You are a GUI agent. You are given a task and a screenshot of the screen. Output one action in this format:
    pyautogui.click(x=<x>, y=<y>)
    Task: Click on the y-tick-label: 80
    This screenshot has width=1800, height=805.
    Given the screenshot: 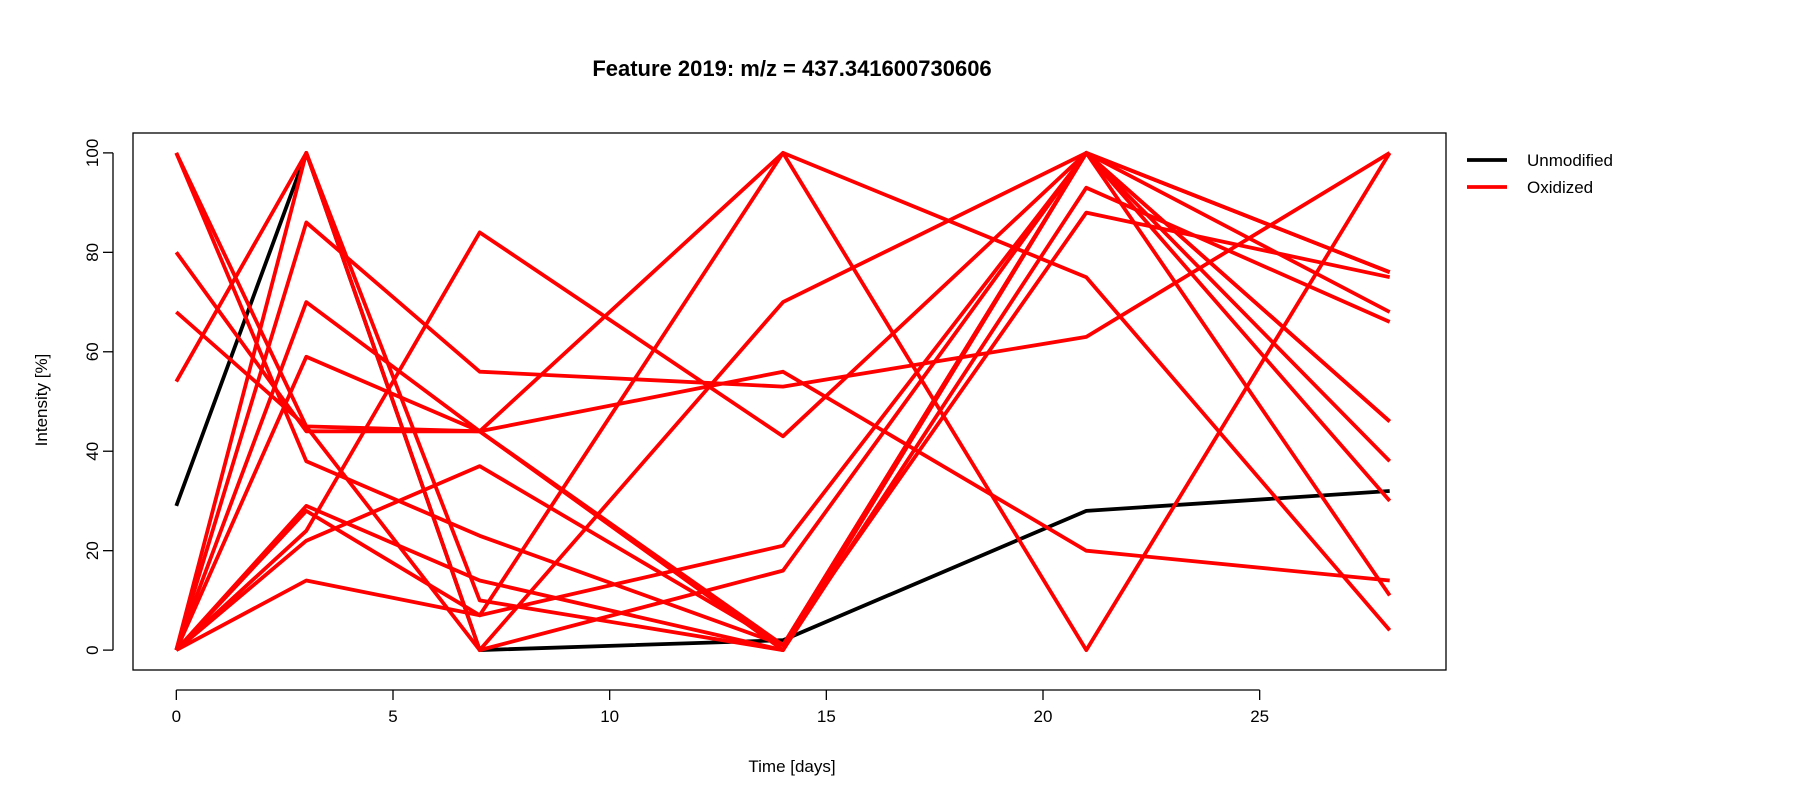 What is the action you would take?
    pyautogui.click(x=92, y=252)
    